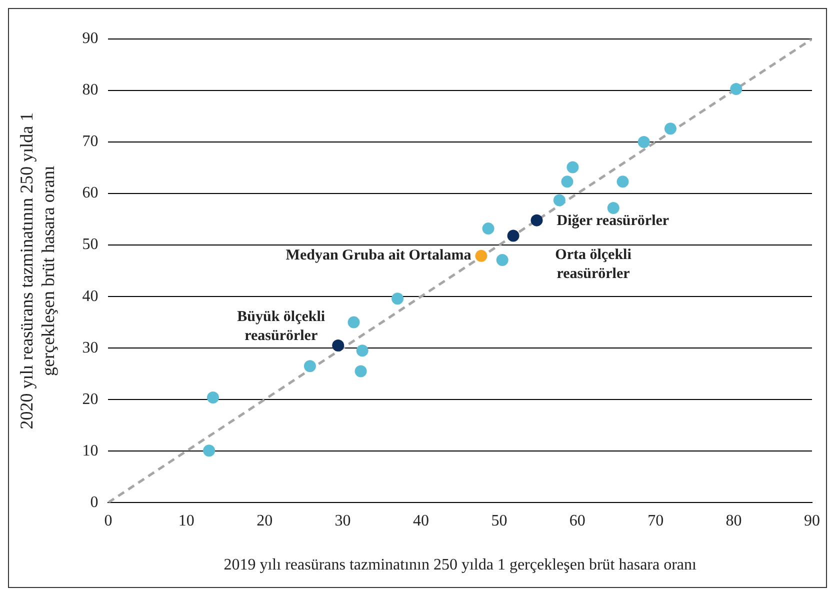 The height and width of the screenshot is (600, 837). Describe the element at coordinates (90, 39) in the screenshot. I see `y-tick-label: 90` at that location.